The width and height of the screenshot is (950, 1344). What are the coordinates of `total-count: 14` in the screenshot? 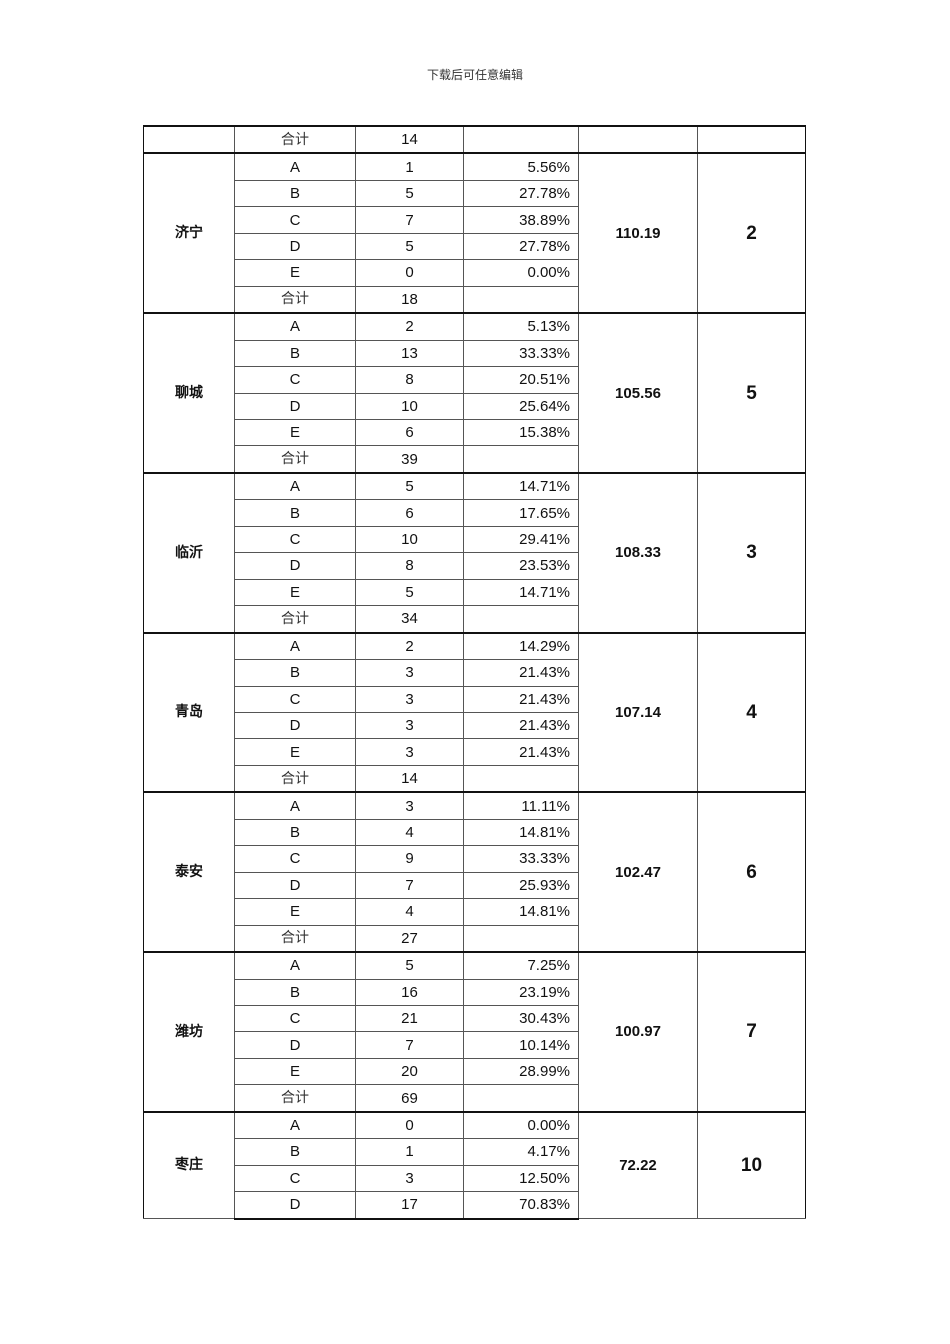 It's located at (409, 139).